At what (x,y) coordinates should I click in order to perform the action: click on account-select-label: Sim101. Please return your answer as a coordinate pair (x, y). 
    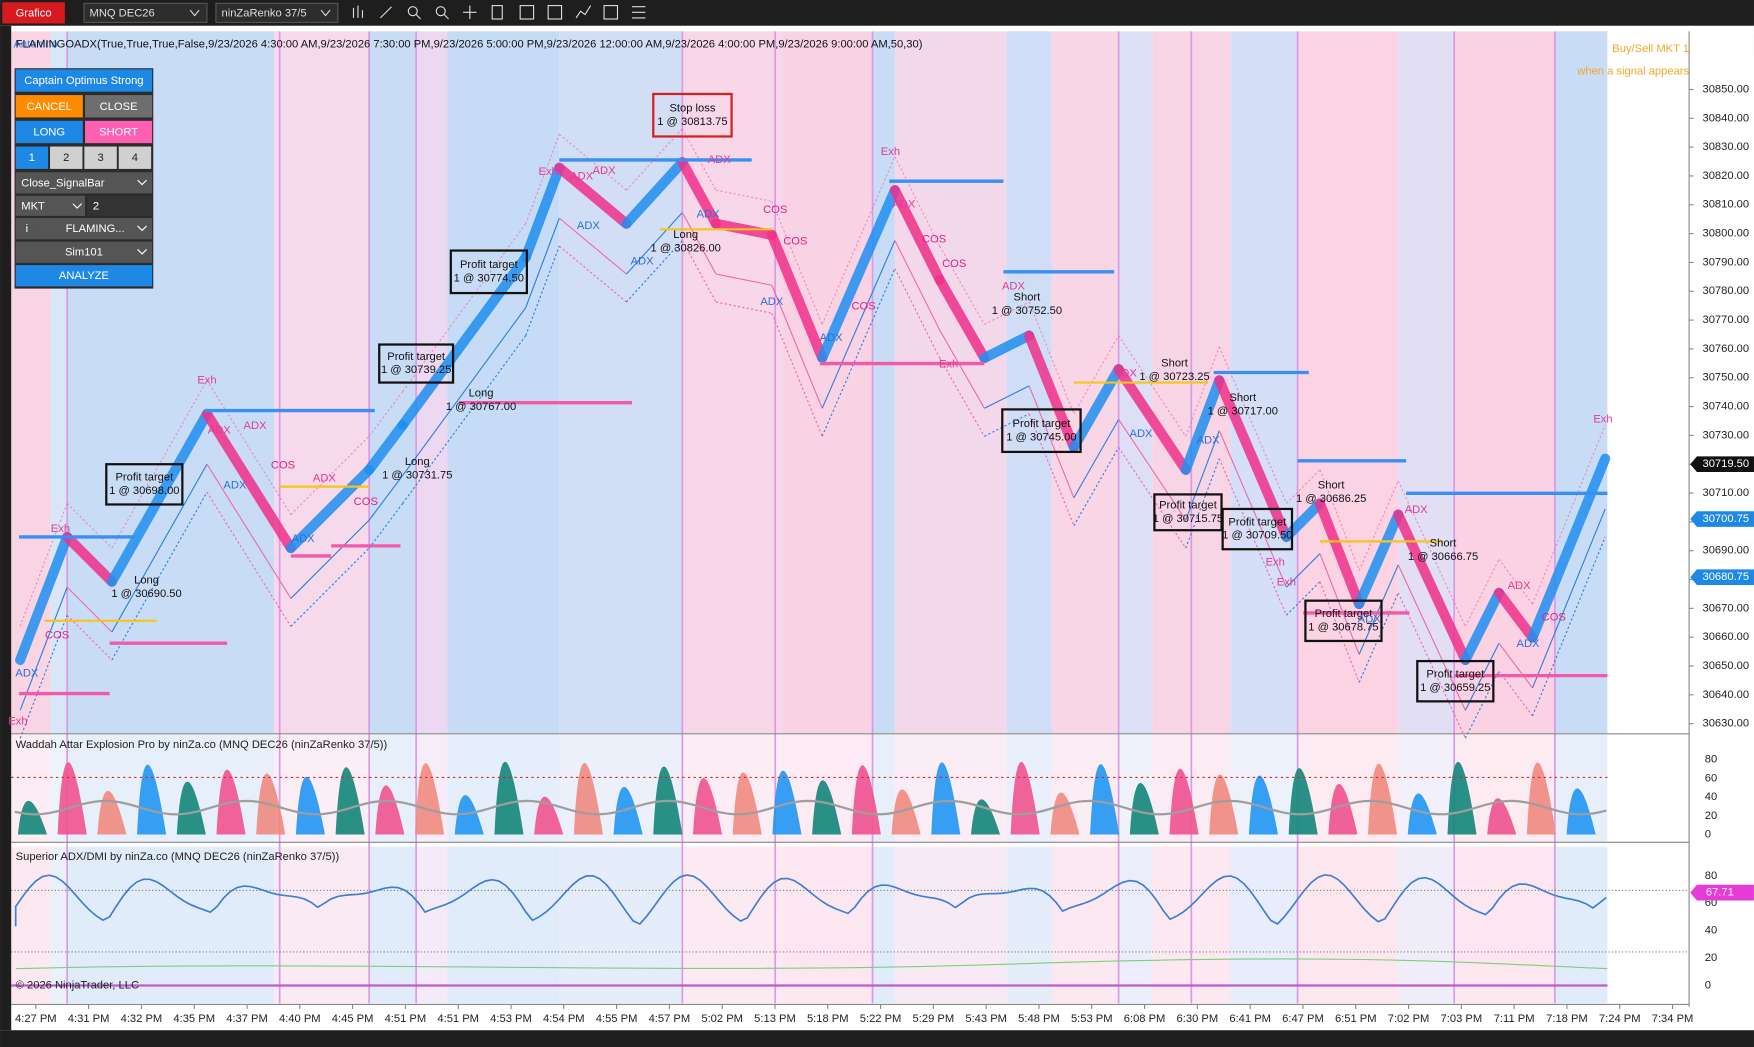
    Looking at the image, I should click on (84, 253).